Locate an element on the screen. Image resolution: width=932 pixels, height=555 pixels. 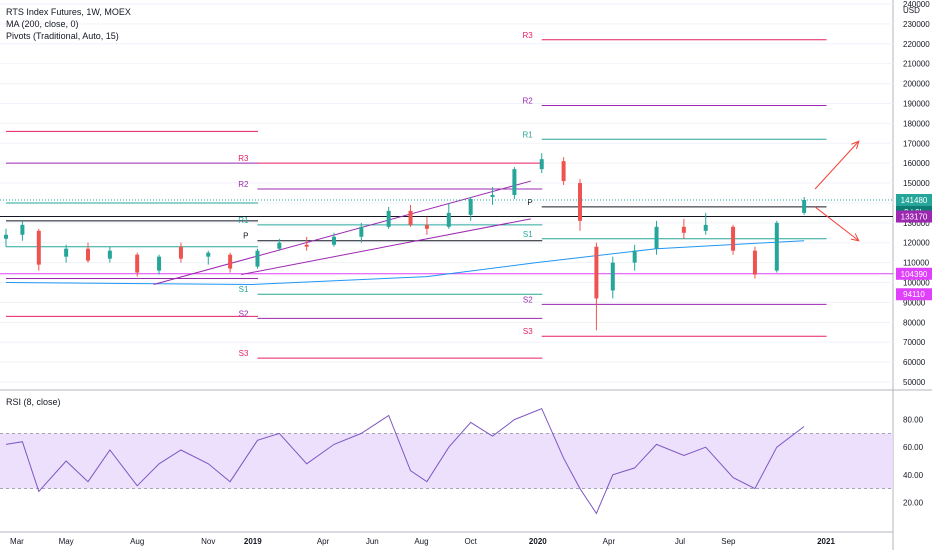
last-price-badge-bg is located at coordinates (914, 200).